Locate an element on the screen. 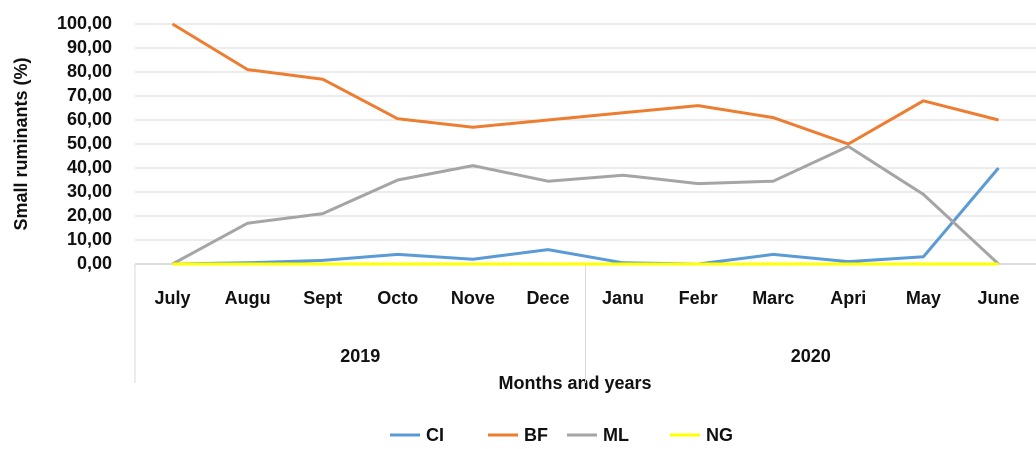  y-tick-label: 0,00 is located at coordinates (94, 263).